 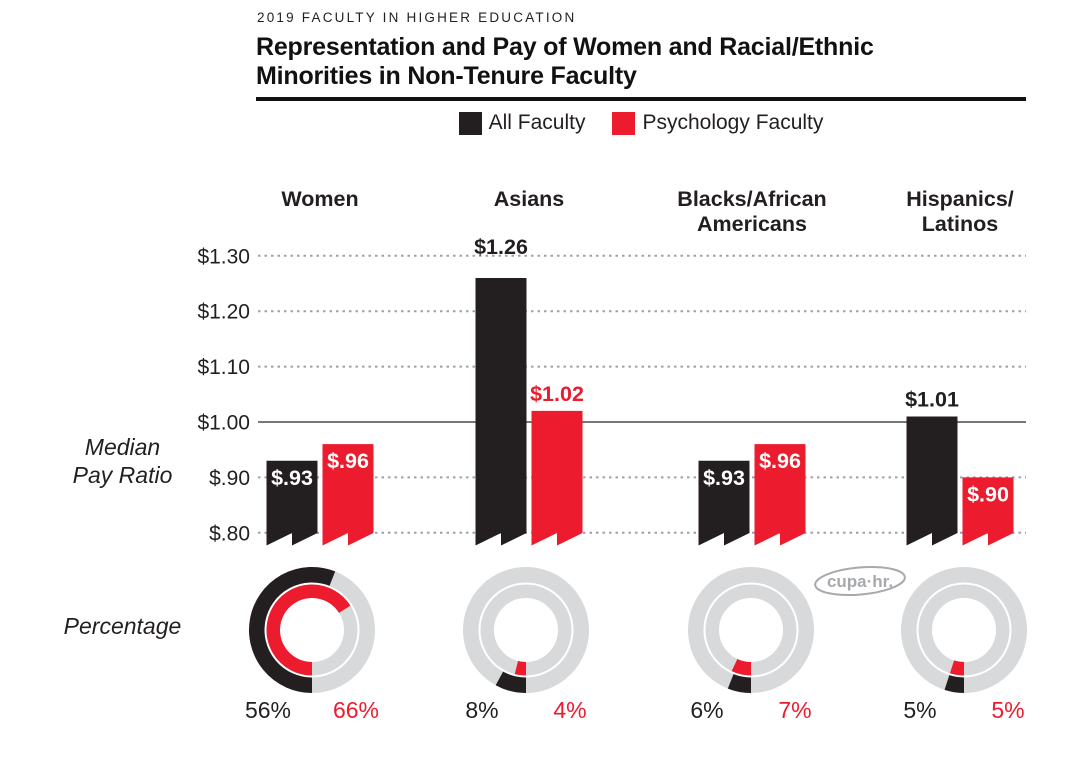 I want to click on y-tick-label: $.80, so click(x=229, y=533).